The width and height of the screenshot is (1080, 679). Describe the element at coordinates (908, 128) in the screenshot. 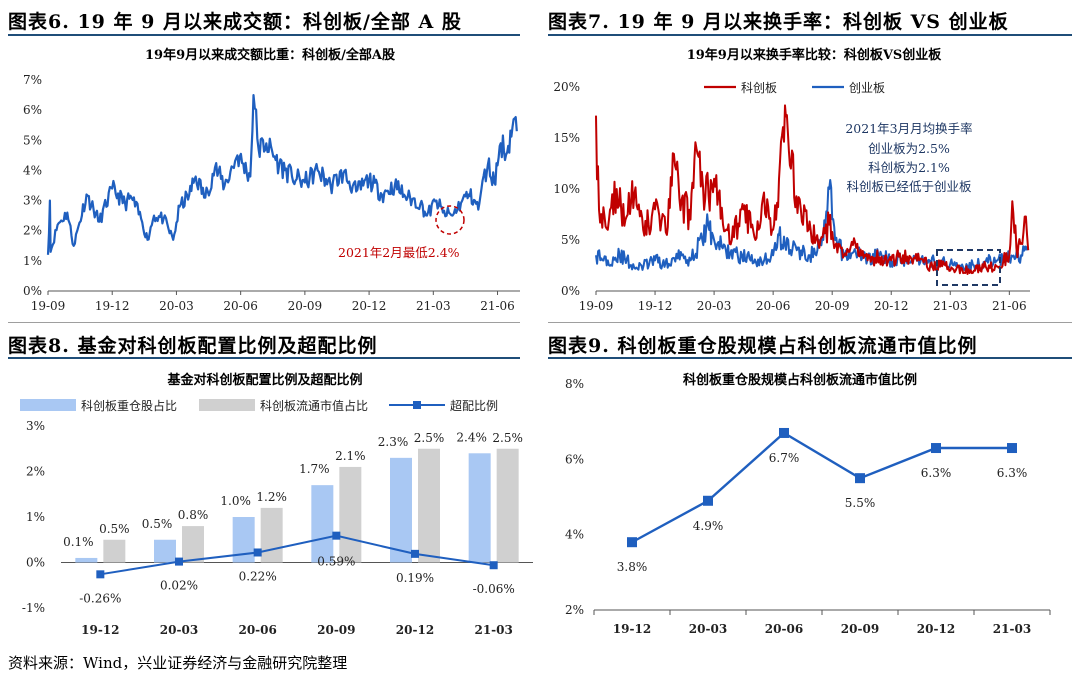

I see `note-line-1: 2021年3月月均换手率` at that location.